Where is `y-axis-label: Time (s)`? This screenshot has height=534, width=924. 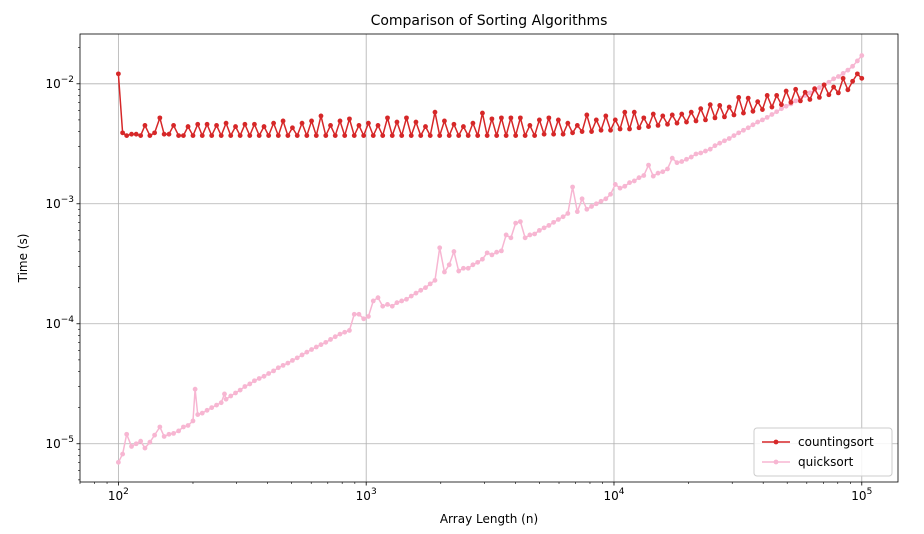
y-axis-label: Time (s) is located at coordinates (23, 259).